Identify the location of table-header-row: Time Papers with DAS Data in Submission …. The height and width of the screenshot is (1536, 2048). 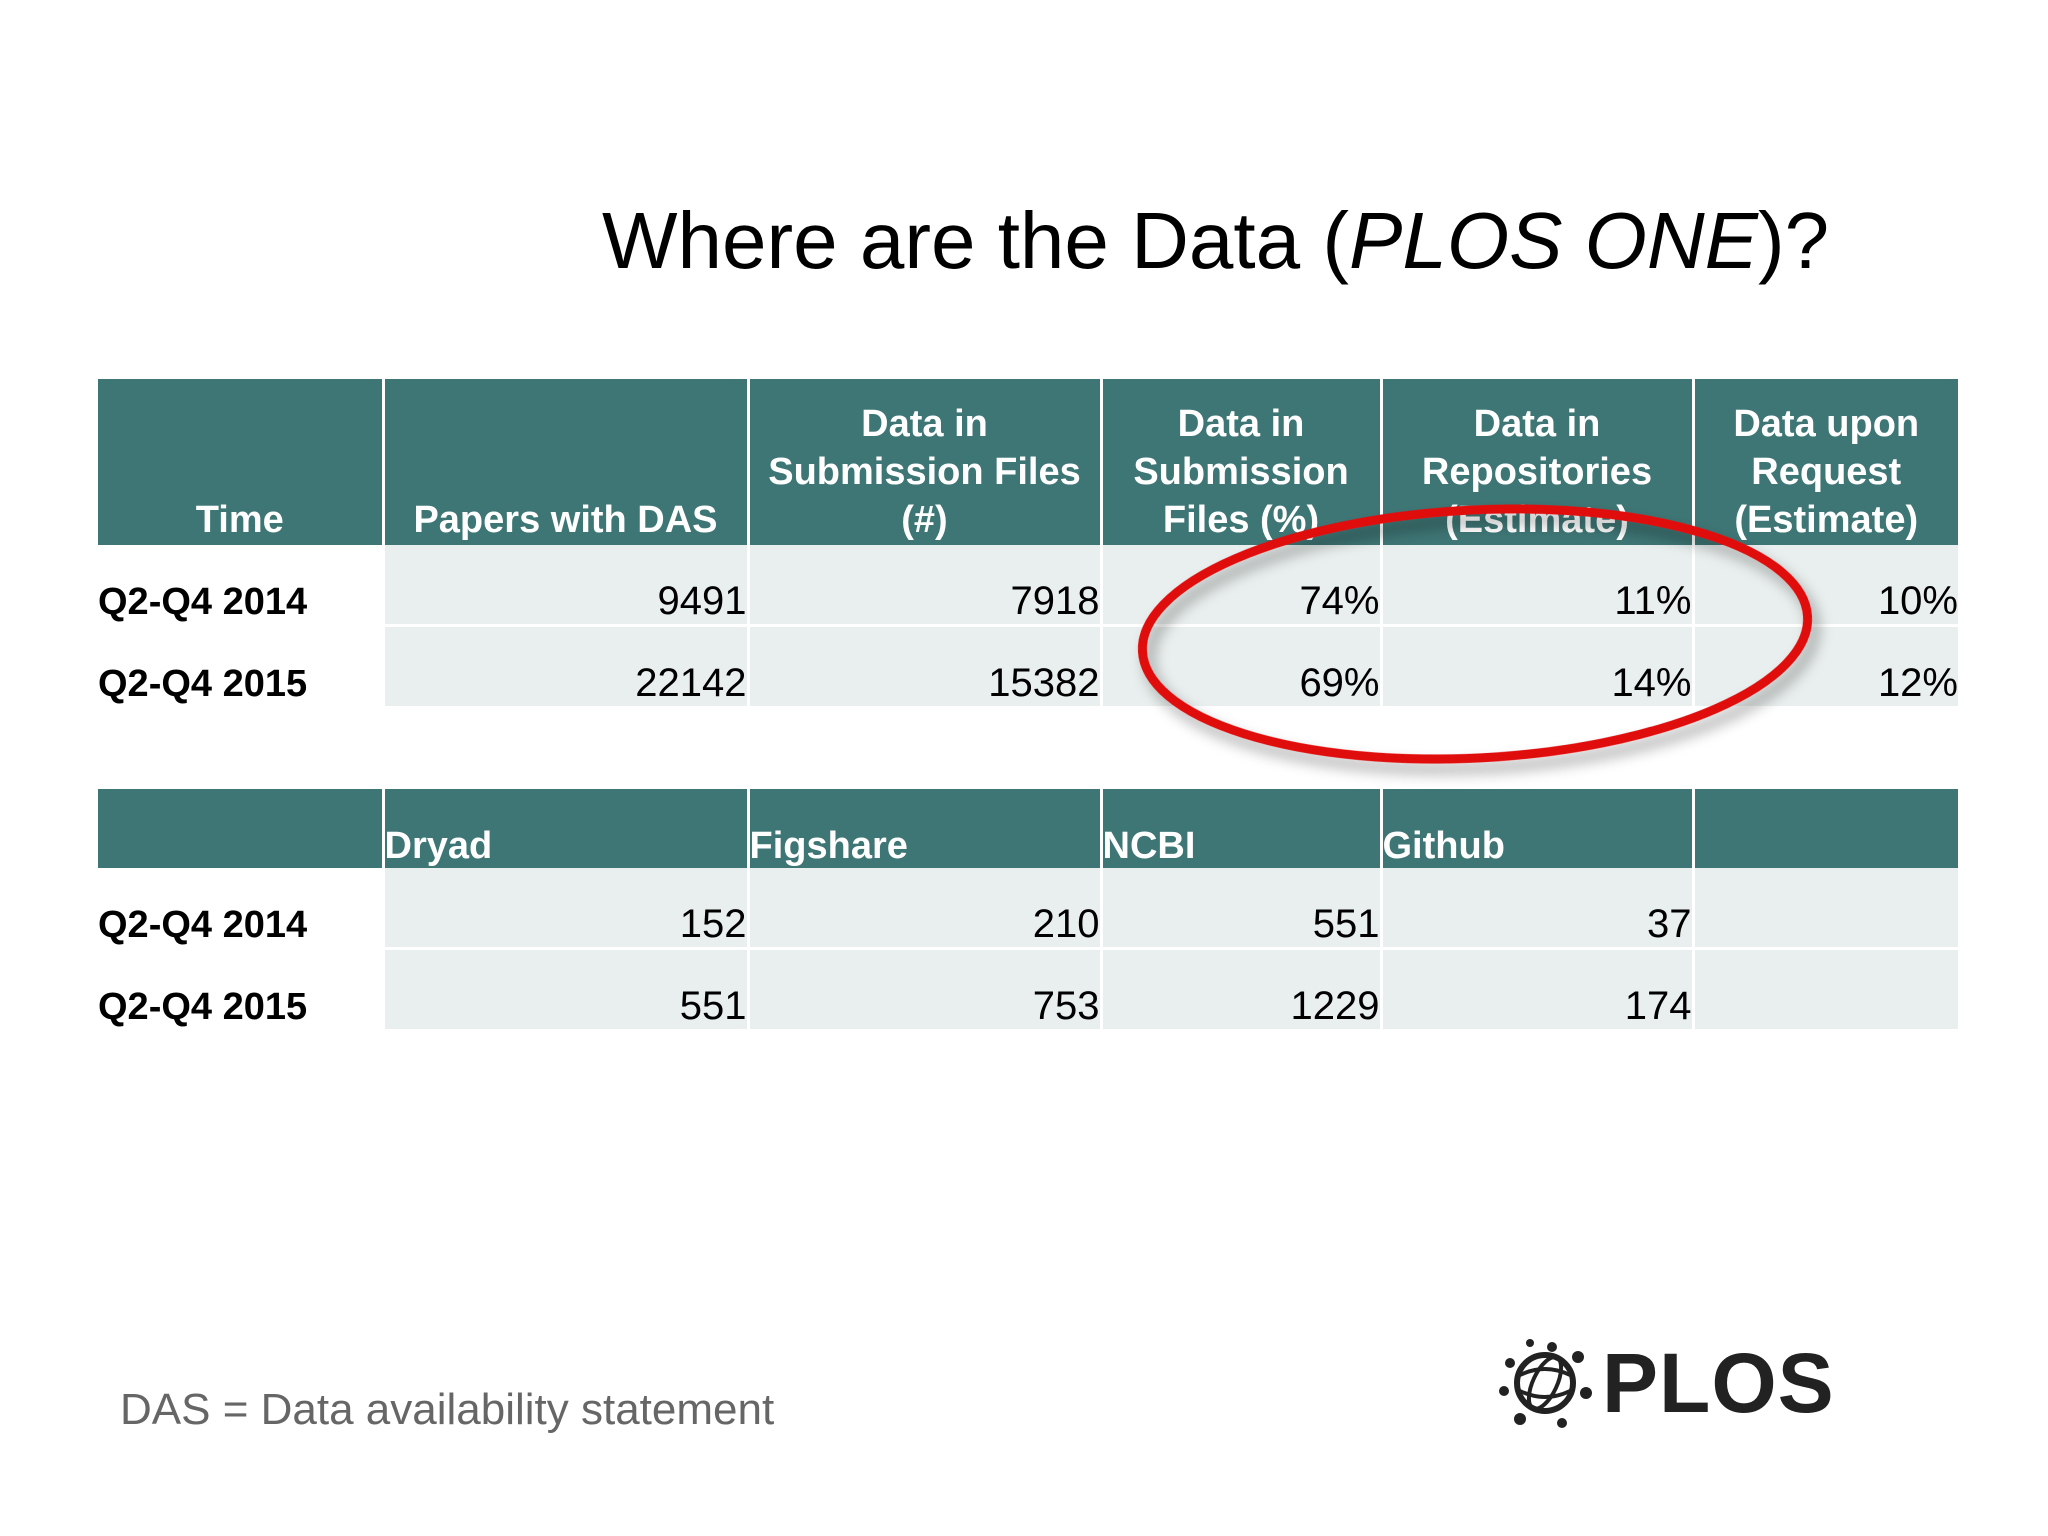
(1028, 462).